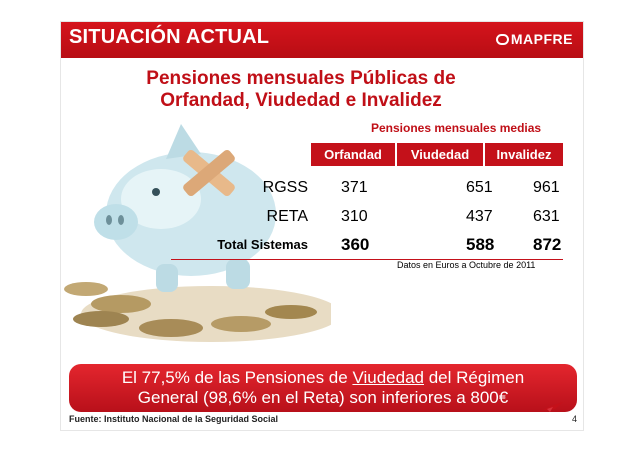 The height and width of the screenshot is (451, 638). Describe the element at coordinates (474, 377) in the screenshot. I see `banner-text: del Régimen` at that location.